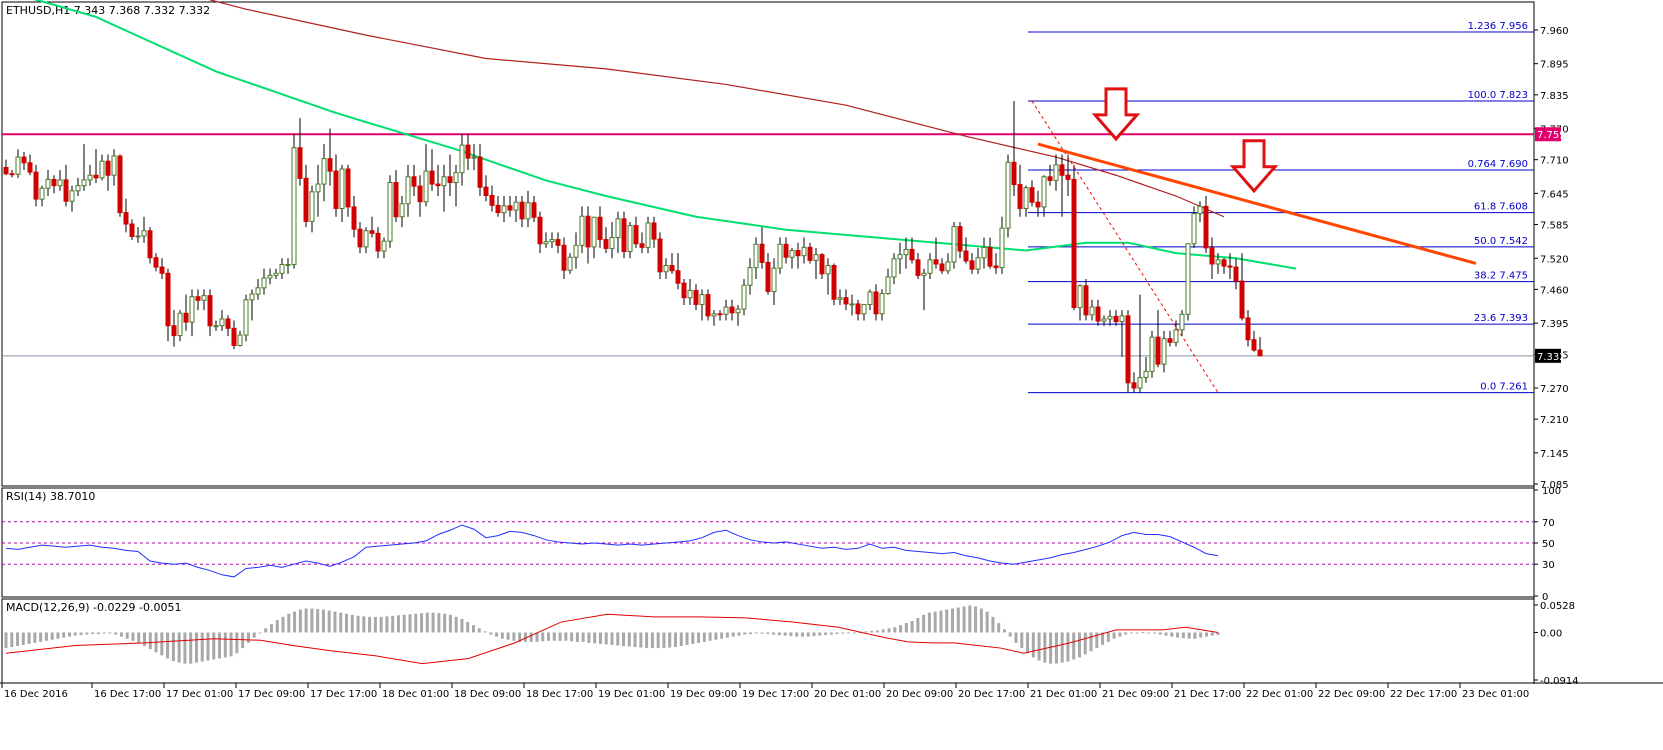  What do you see at coordinates (343, 694) in the screenshot?
I see `time-axis-label: 17 Dec 17:00` at bounding box center [343, 694].